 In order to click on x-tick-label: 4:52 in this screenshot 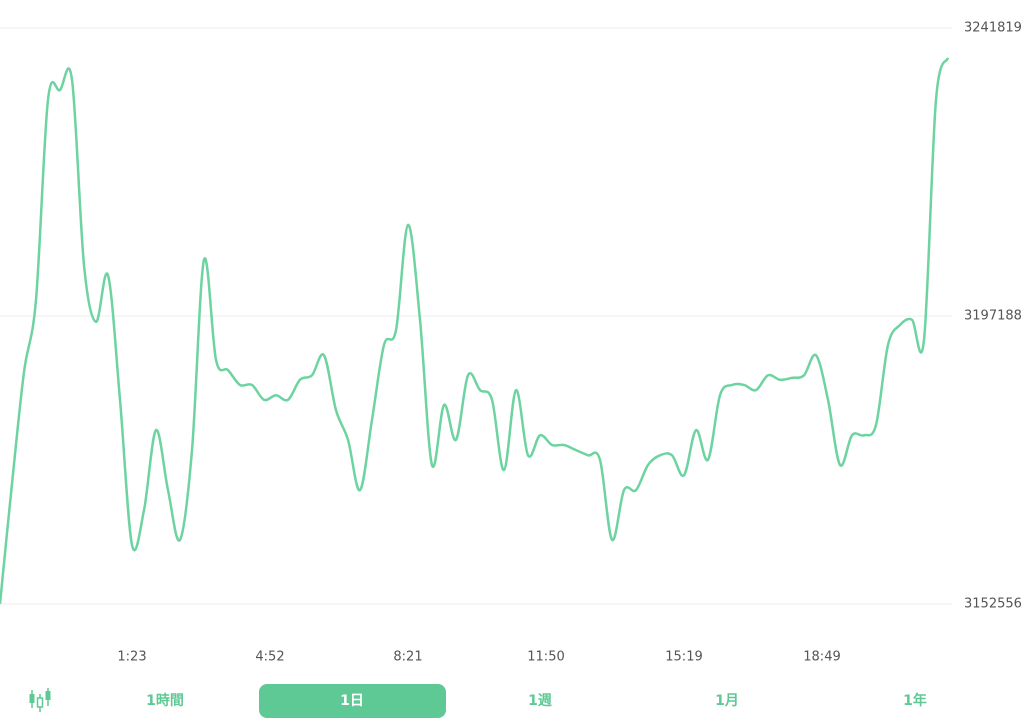, I will do `click(269, 657)`.